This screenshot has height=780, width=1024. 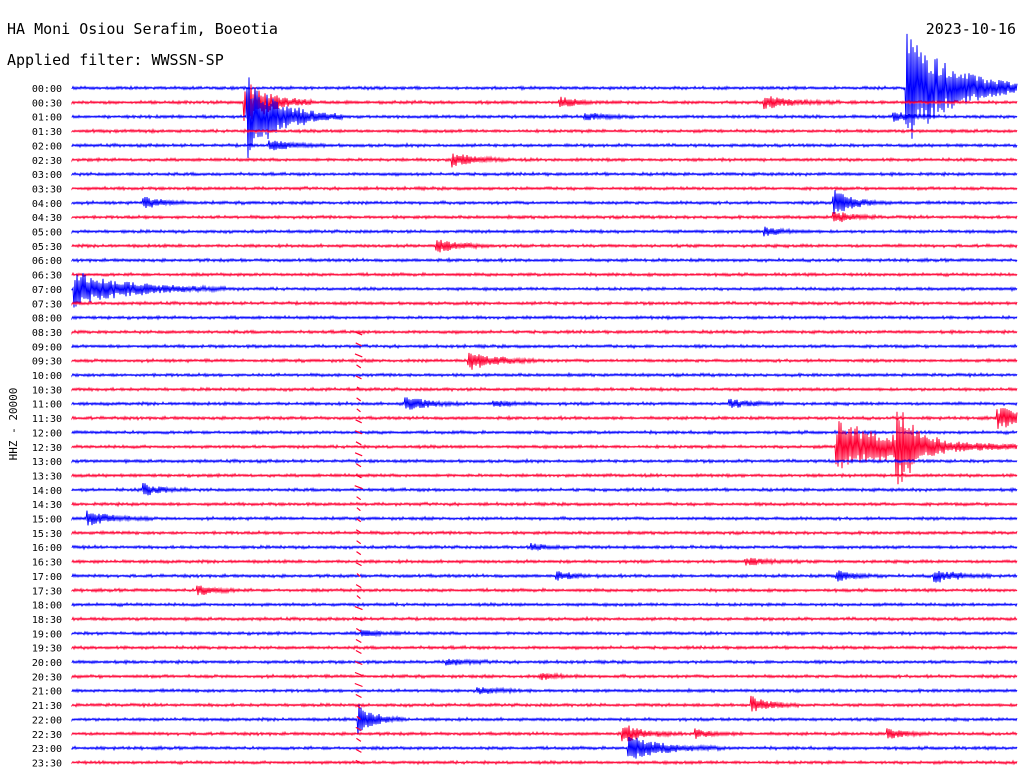 What do you see at coordinates (47, 620) in the screenshot?
I see `row-time-label: 18:30` at bounding box center [47, 620].